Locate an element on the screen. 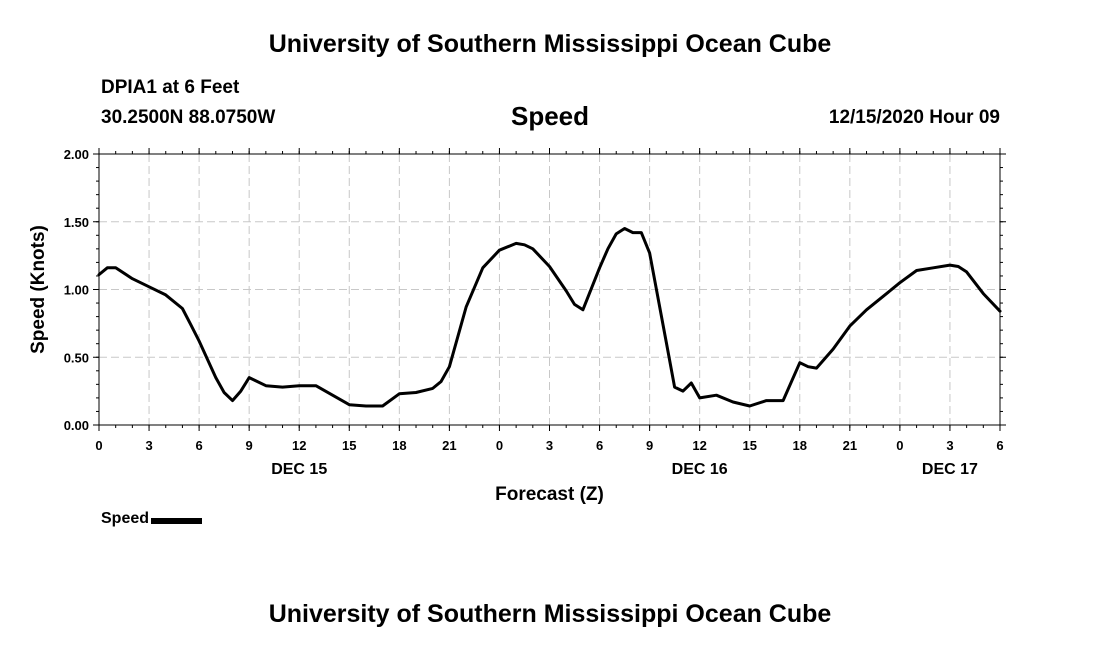  legend-label: Speed is located at coordinates (125, 518).